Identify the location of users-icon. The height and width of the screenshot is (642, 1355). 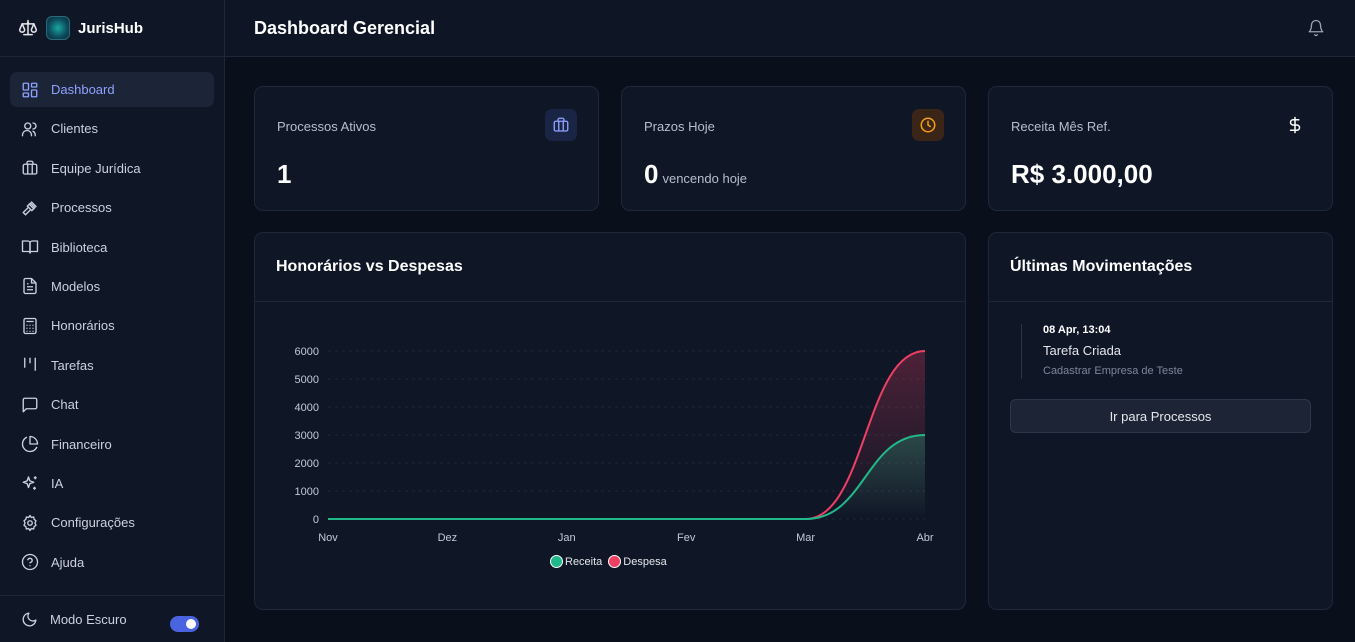
(29, 129).